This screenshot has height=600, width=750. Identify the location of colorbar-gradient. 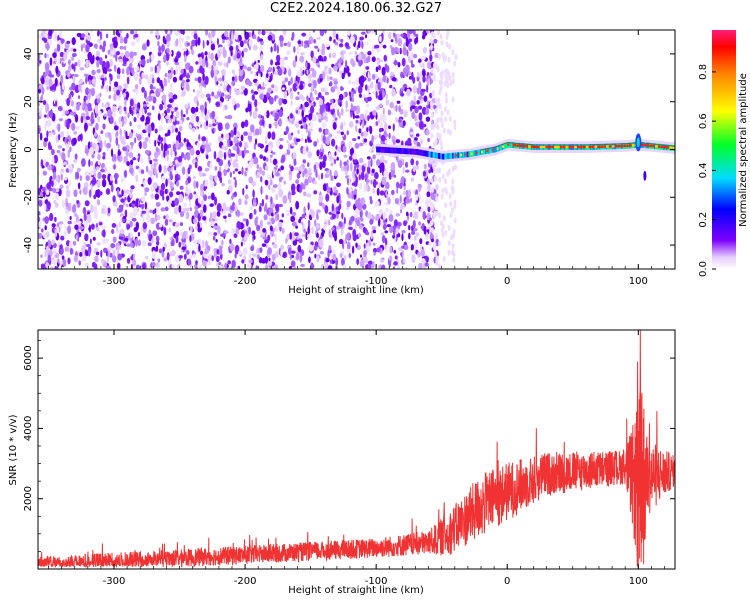
(724, 149).